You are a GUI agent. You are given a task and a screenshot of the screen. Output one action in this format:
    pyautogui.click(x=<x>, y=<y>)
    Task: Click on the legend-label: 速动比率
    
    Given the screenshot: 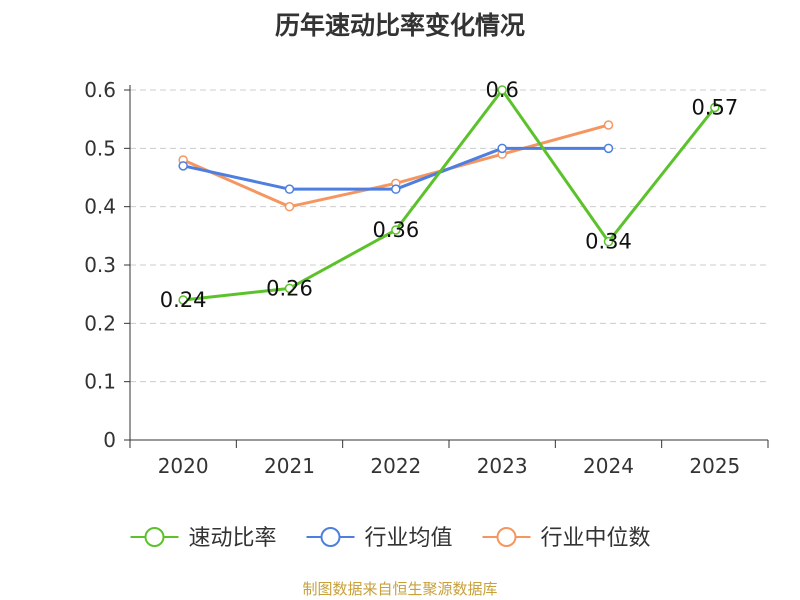 What is the action you would take?
    pyautogui.click(x=233, y=538)
    